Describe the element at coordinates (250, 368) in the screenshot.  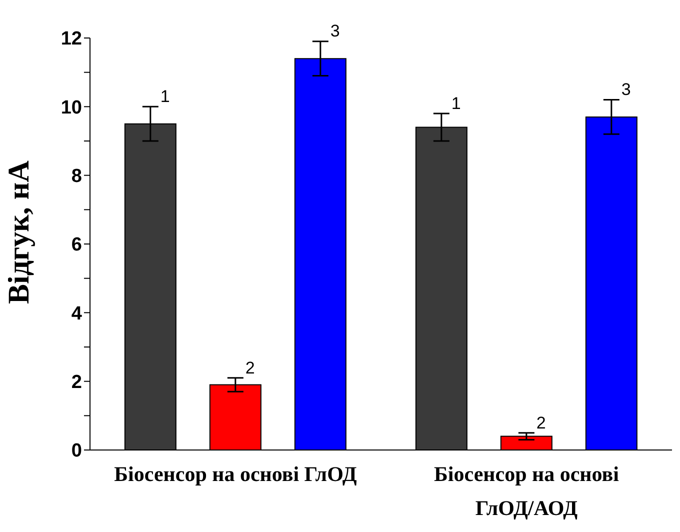
I see `text: 2` at that location.